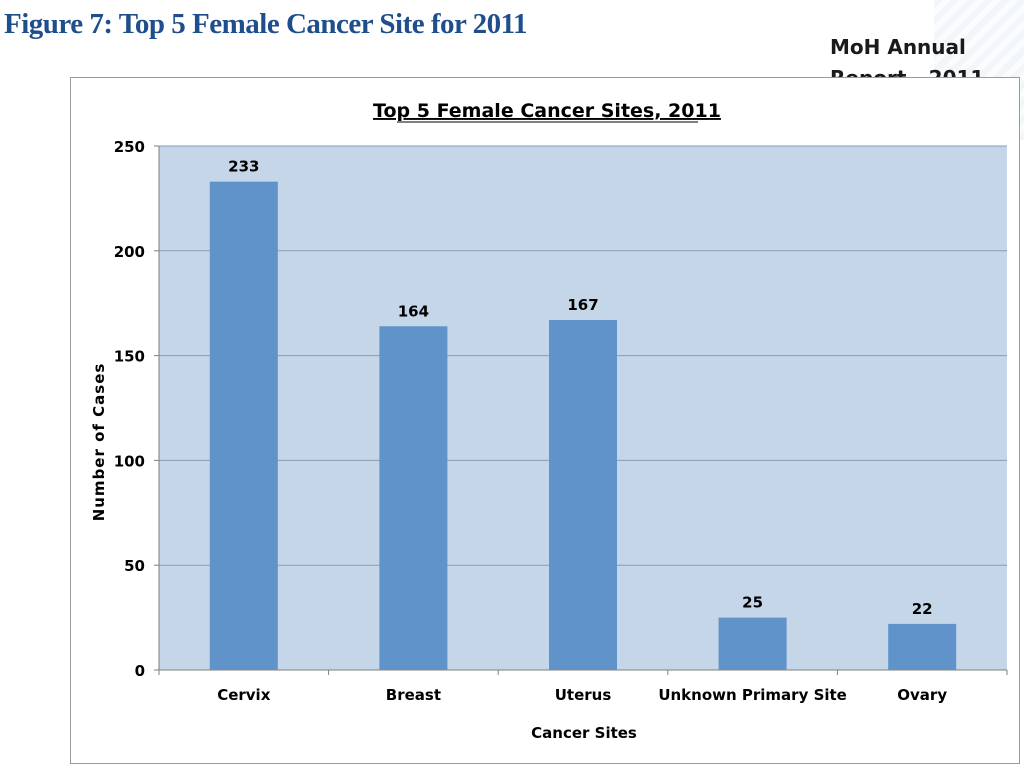 The width and height of the screenshot is (1024, 768). I want to click on x-tick-label: Breast, so click(413, 695).